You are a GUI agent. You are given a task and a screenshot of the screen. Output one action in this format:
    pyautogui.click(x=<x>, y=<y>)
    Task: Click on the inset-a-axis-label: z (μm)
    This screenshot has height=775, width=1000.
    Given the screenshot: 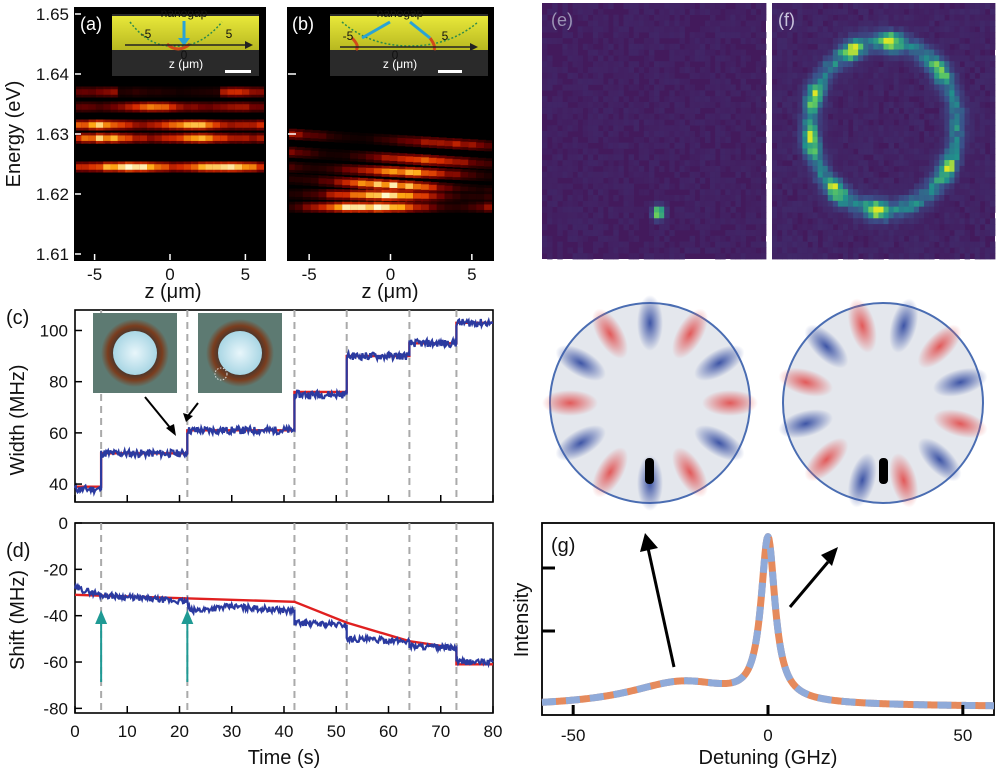 What is the action you would take?
    pyautogui.click(x=186, y=64)
    